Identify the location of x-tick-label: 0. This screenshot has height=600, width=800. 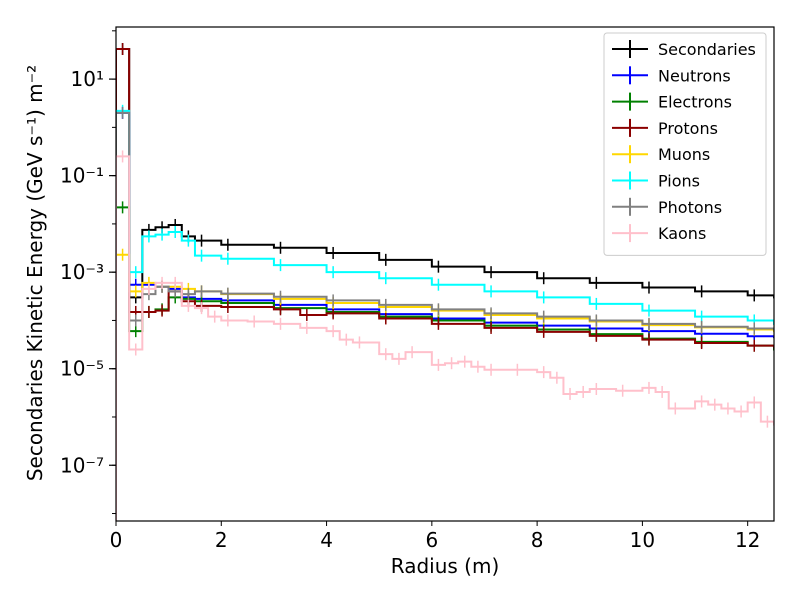
(116, 540).